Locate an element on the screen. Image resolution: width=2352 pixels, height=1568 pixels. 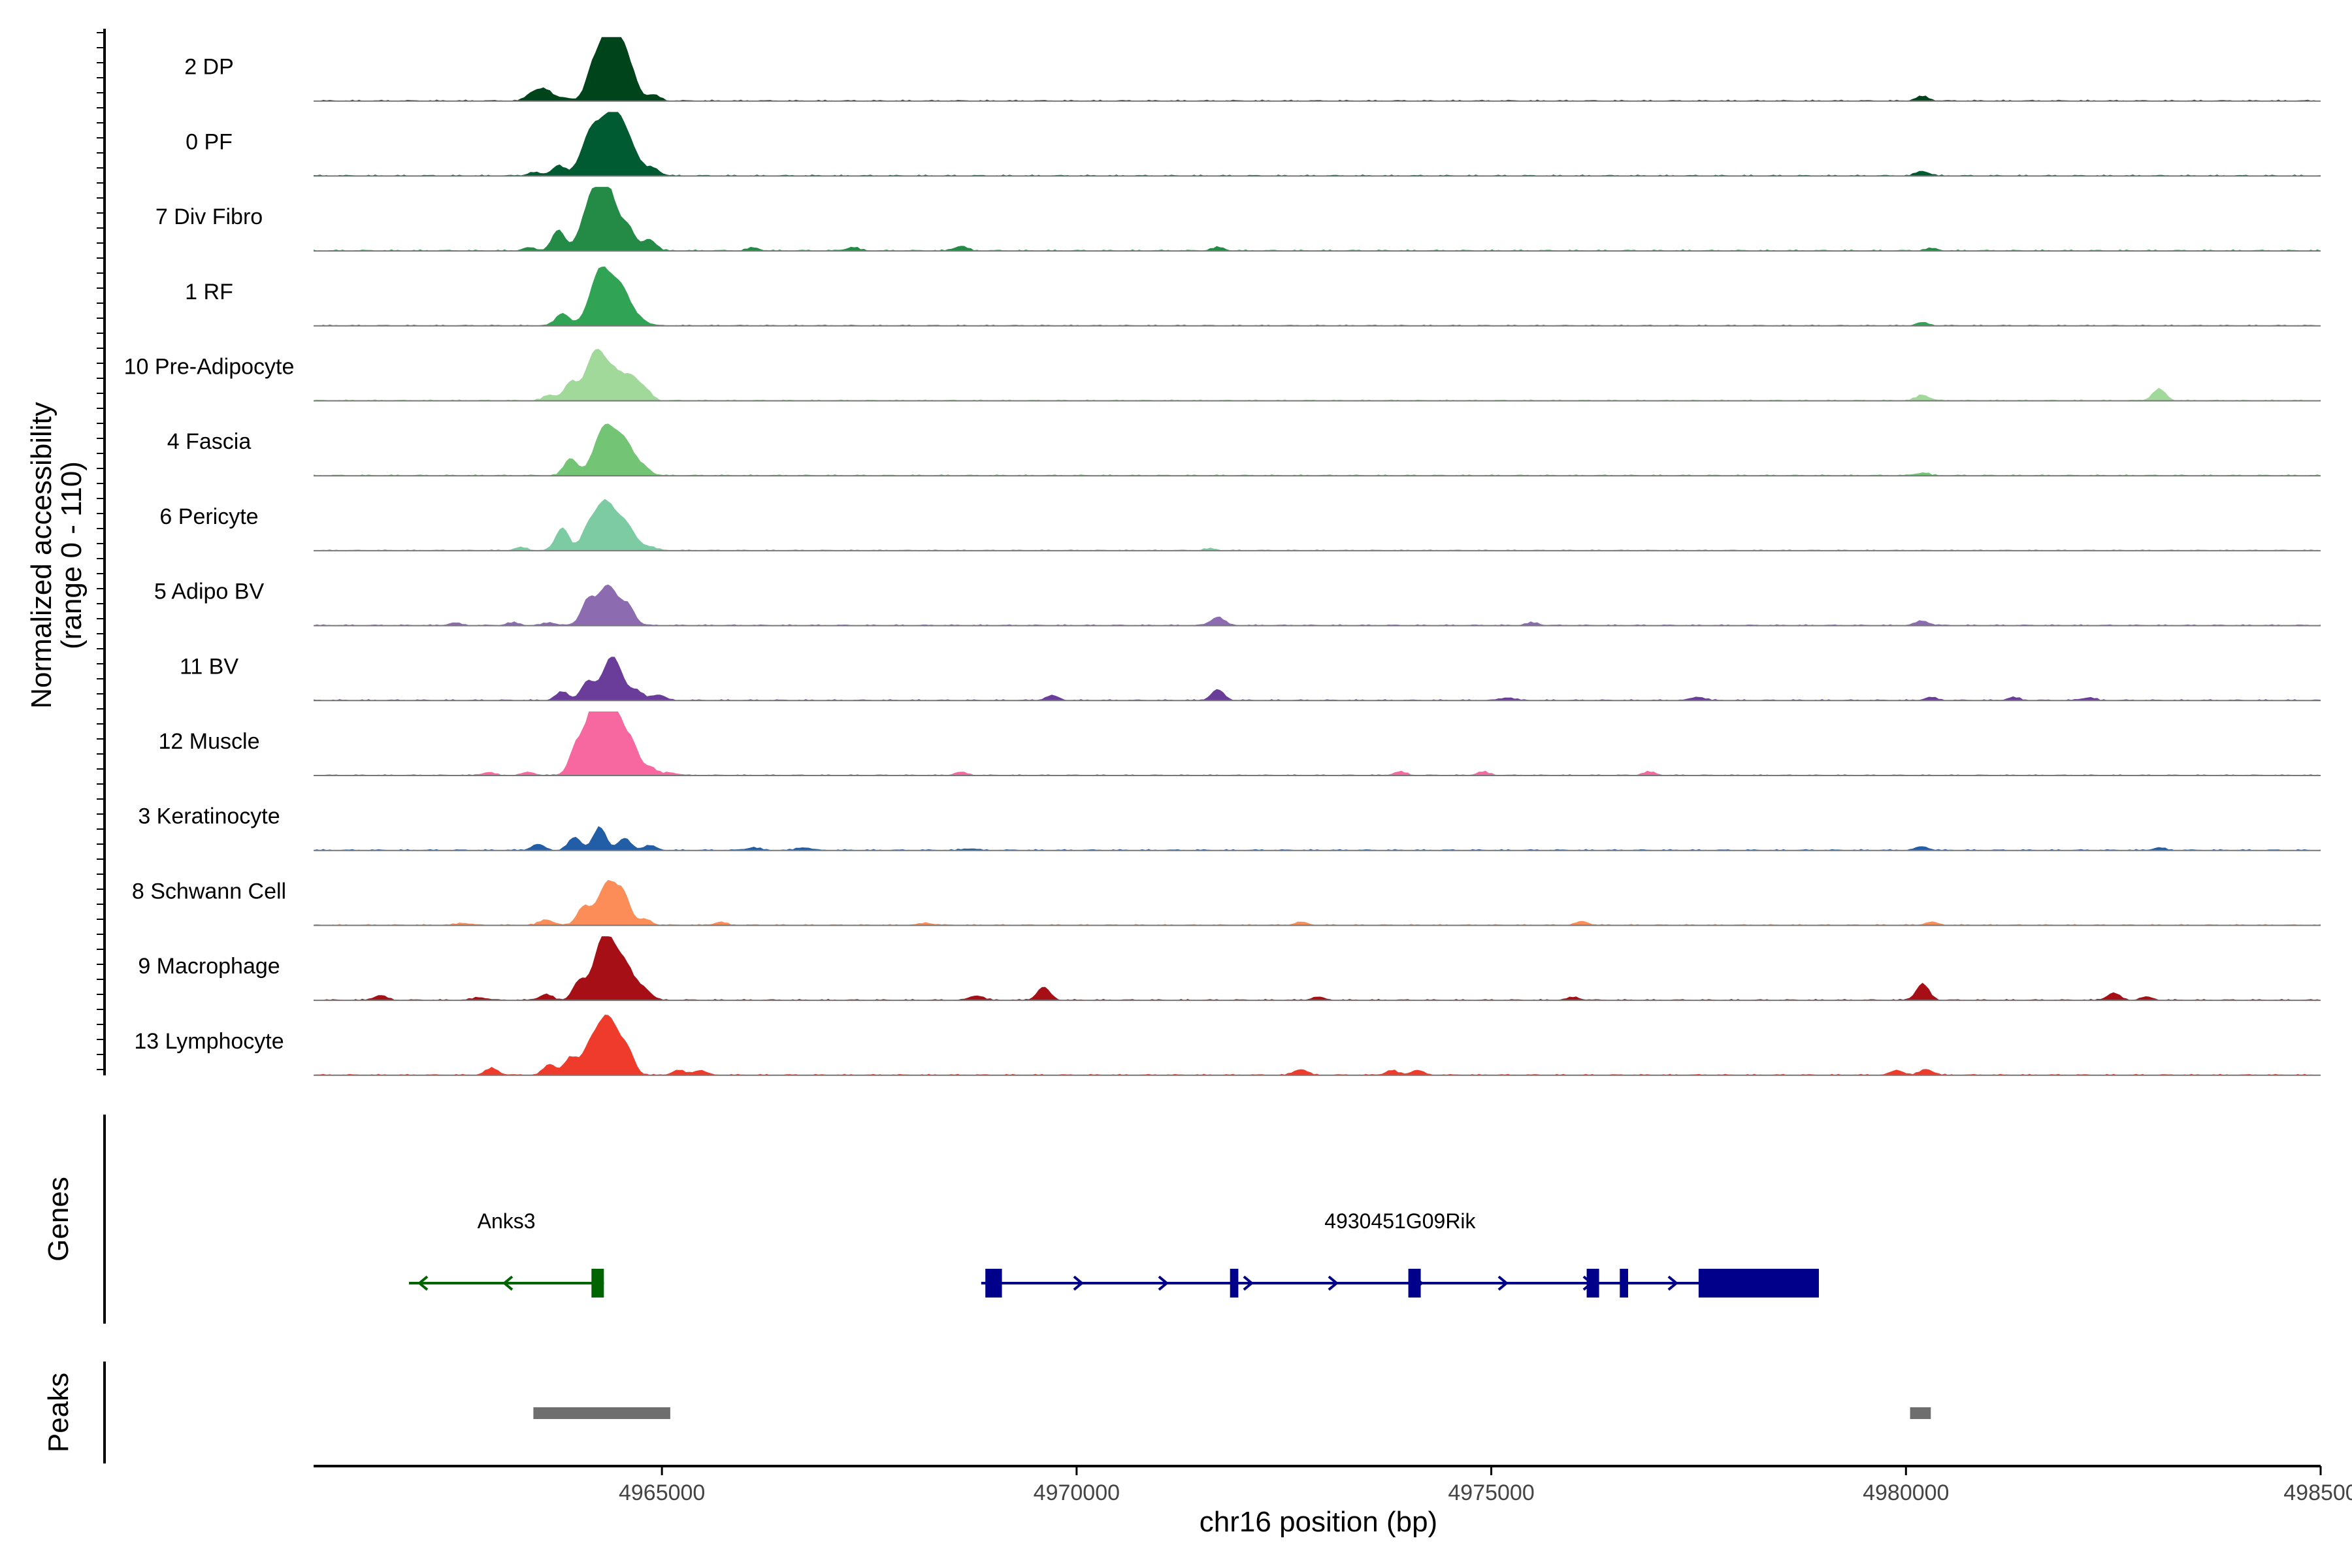
track-3-keratinocyte: 3 Keratinocyte is located at coordinates (1229, 827).